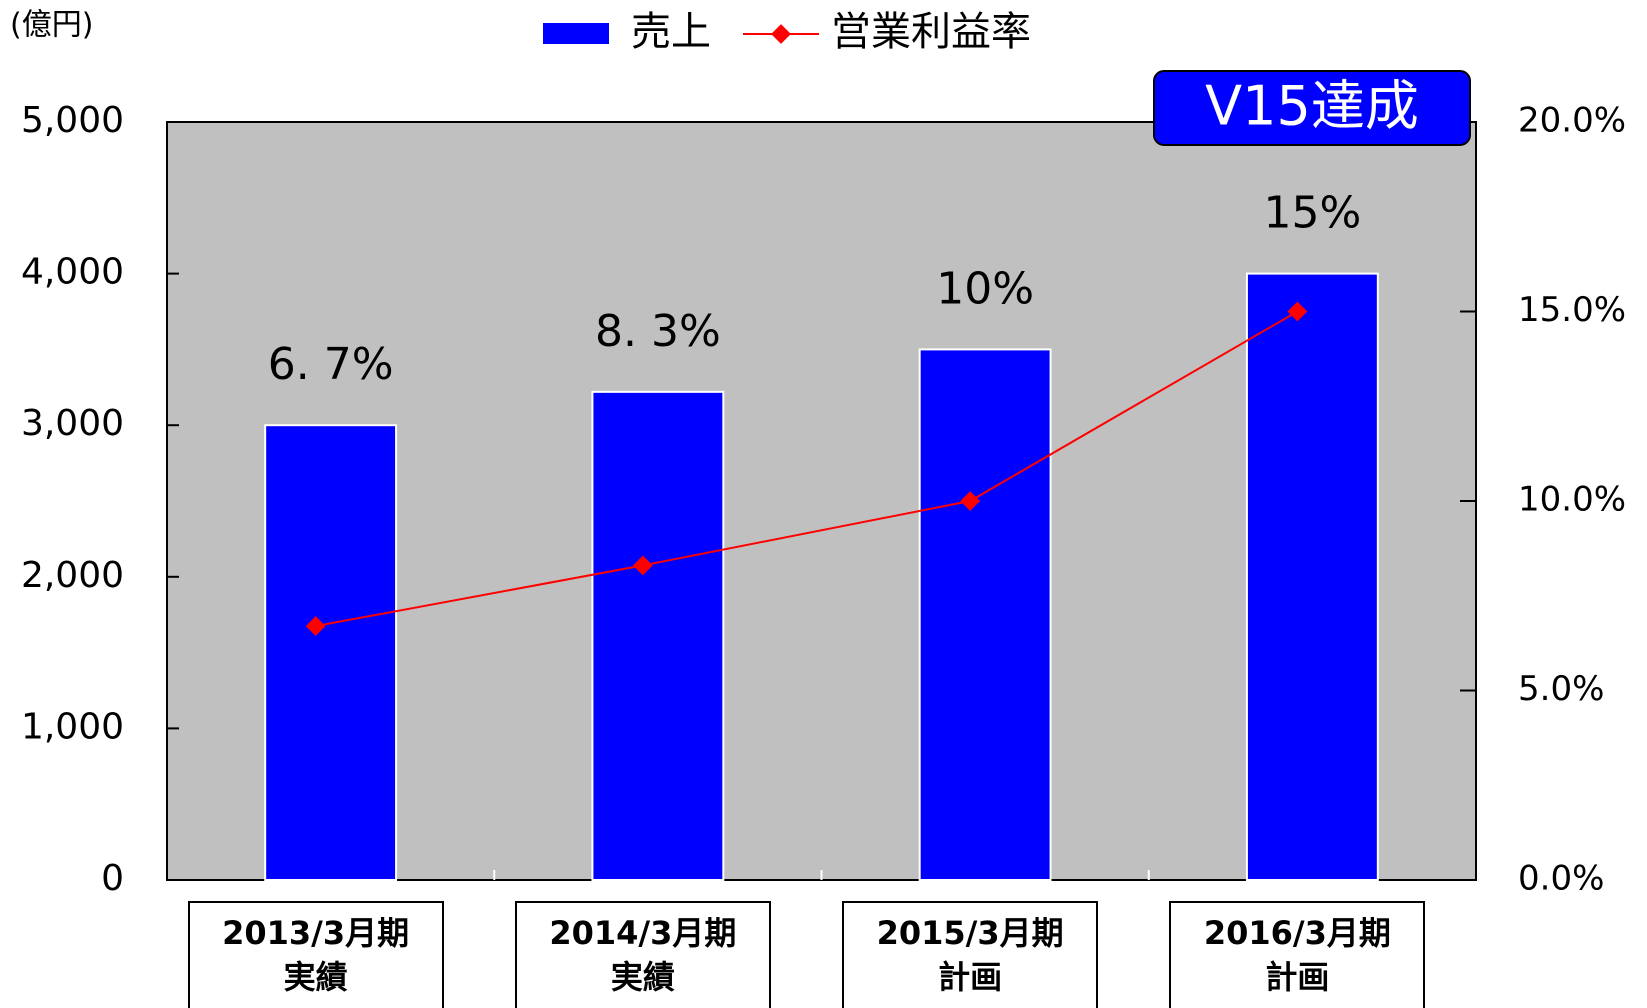  What do you see at coordinates (315, 954) in the screenshot?
I see `x-tick-label: 2013/3月期 実績` at bounding box center [315, 954].